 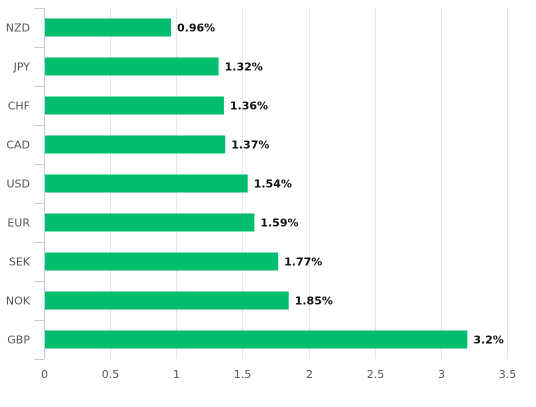 What do you see at coordinates (150, 222) in the screenshot?
I see `bar-eur` at bounding box center [150, 222].